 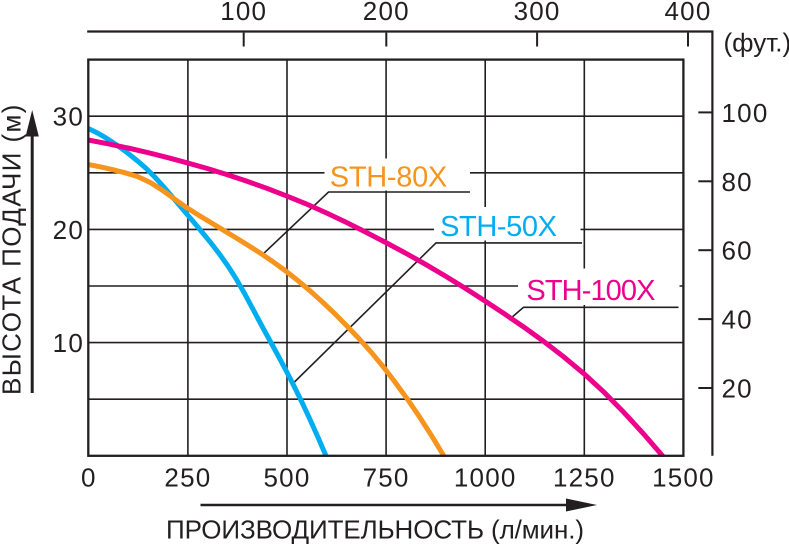 I want to click on svg-text: 500, so click(x=287, y=478).